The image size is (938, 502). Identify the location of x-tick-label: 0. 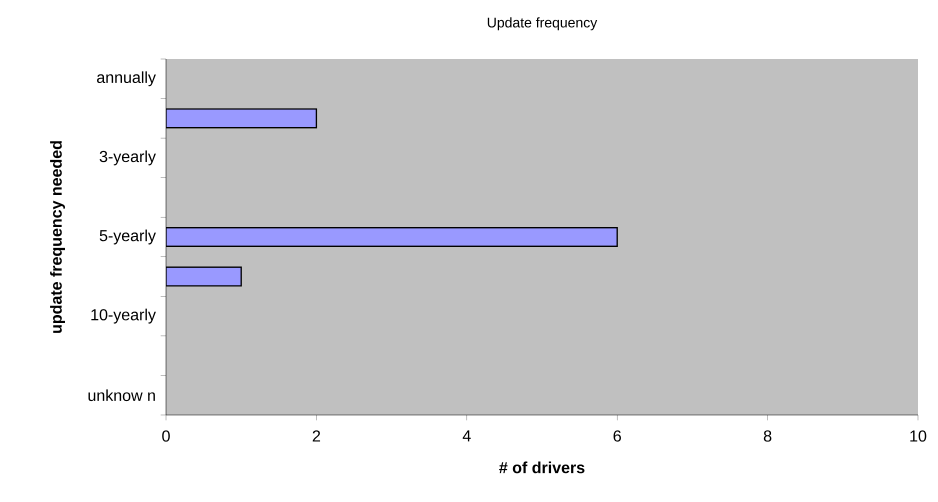
(166, 436).